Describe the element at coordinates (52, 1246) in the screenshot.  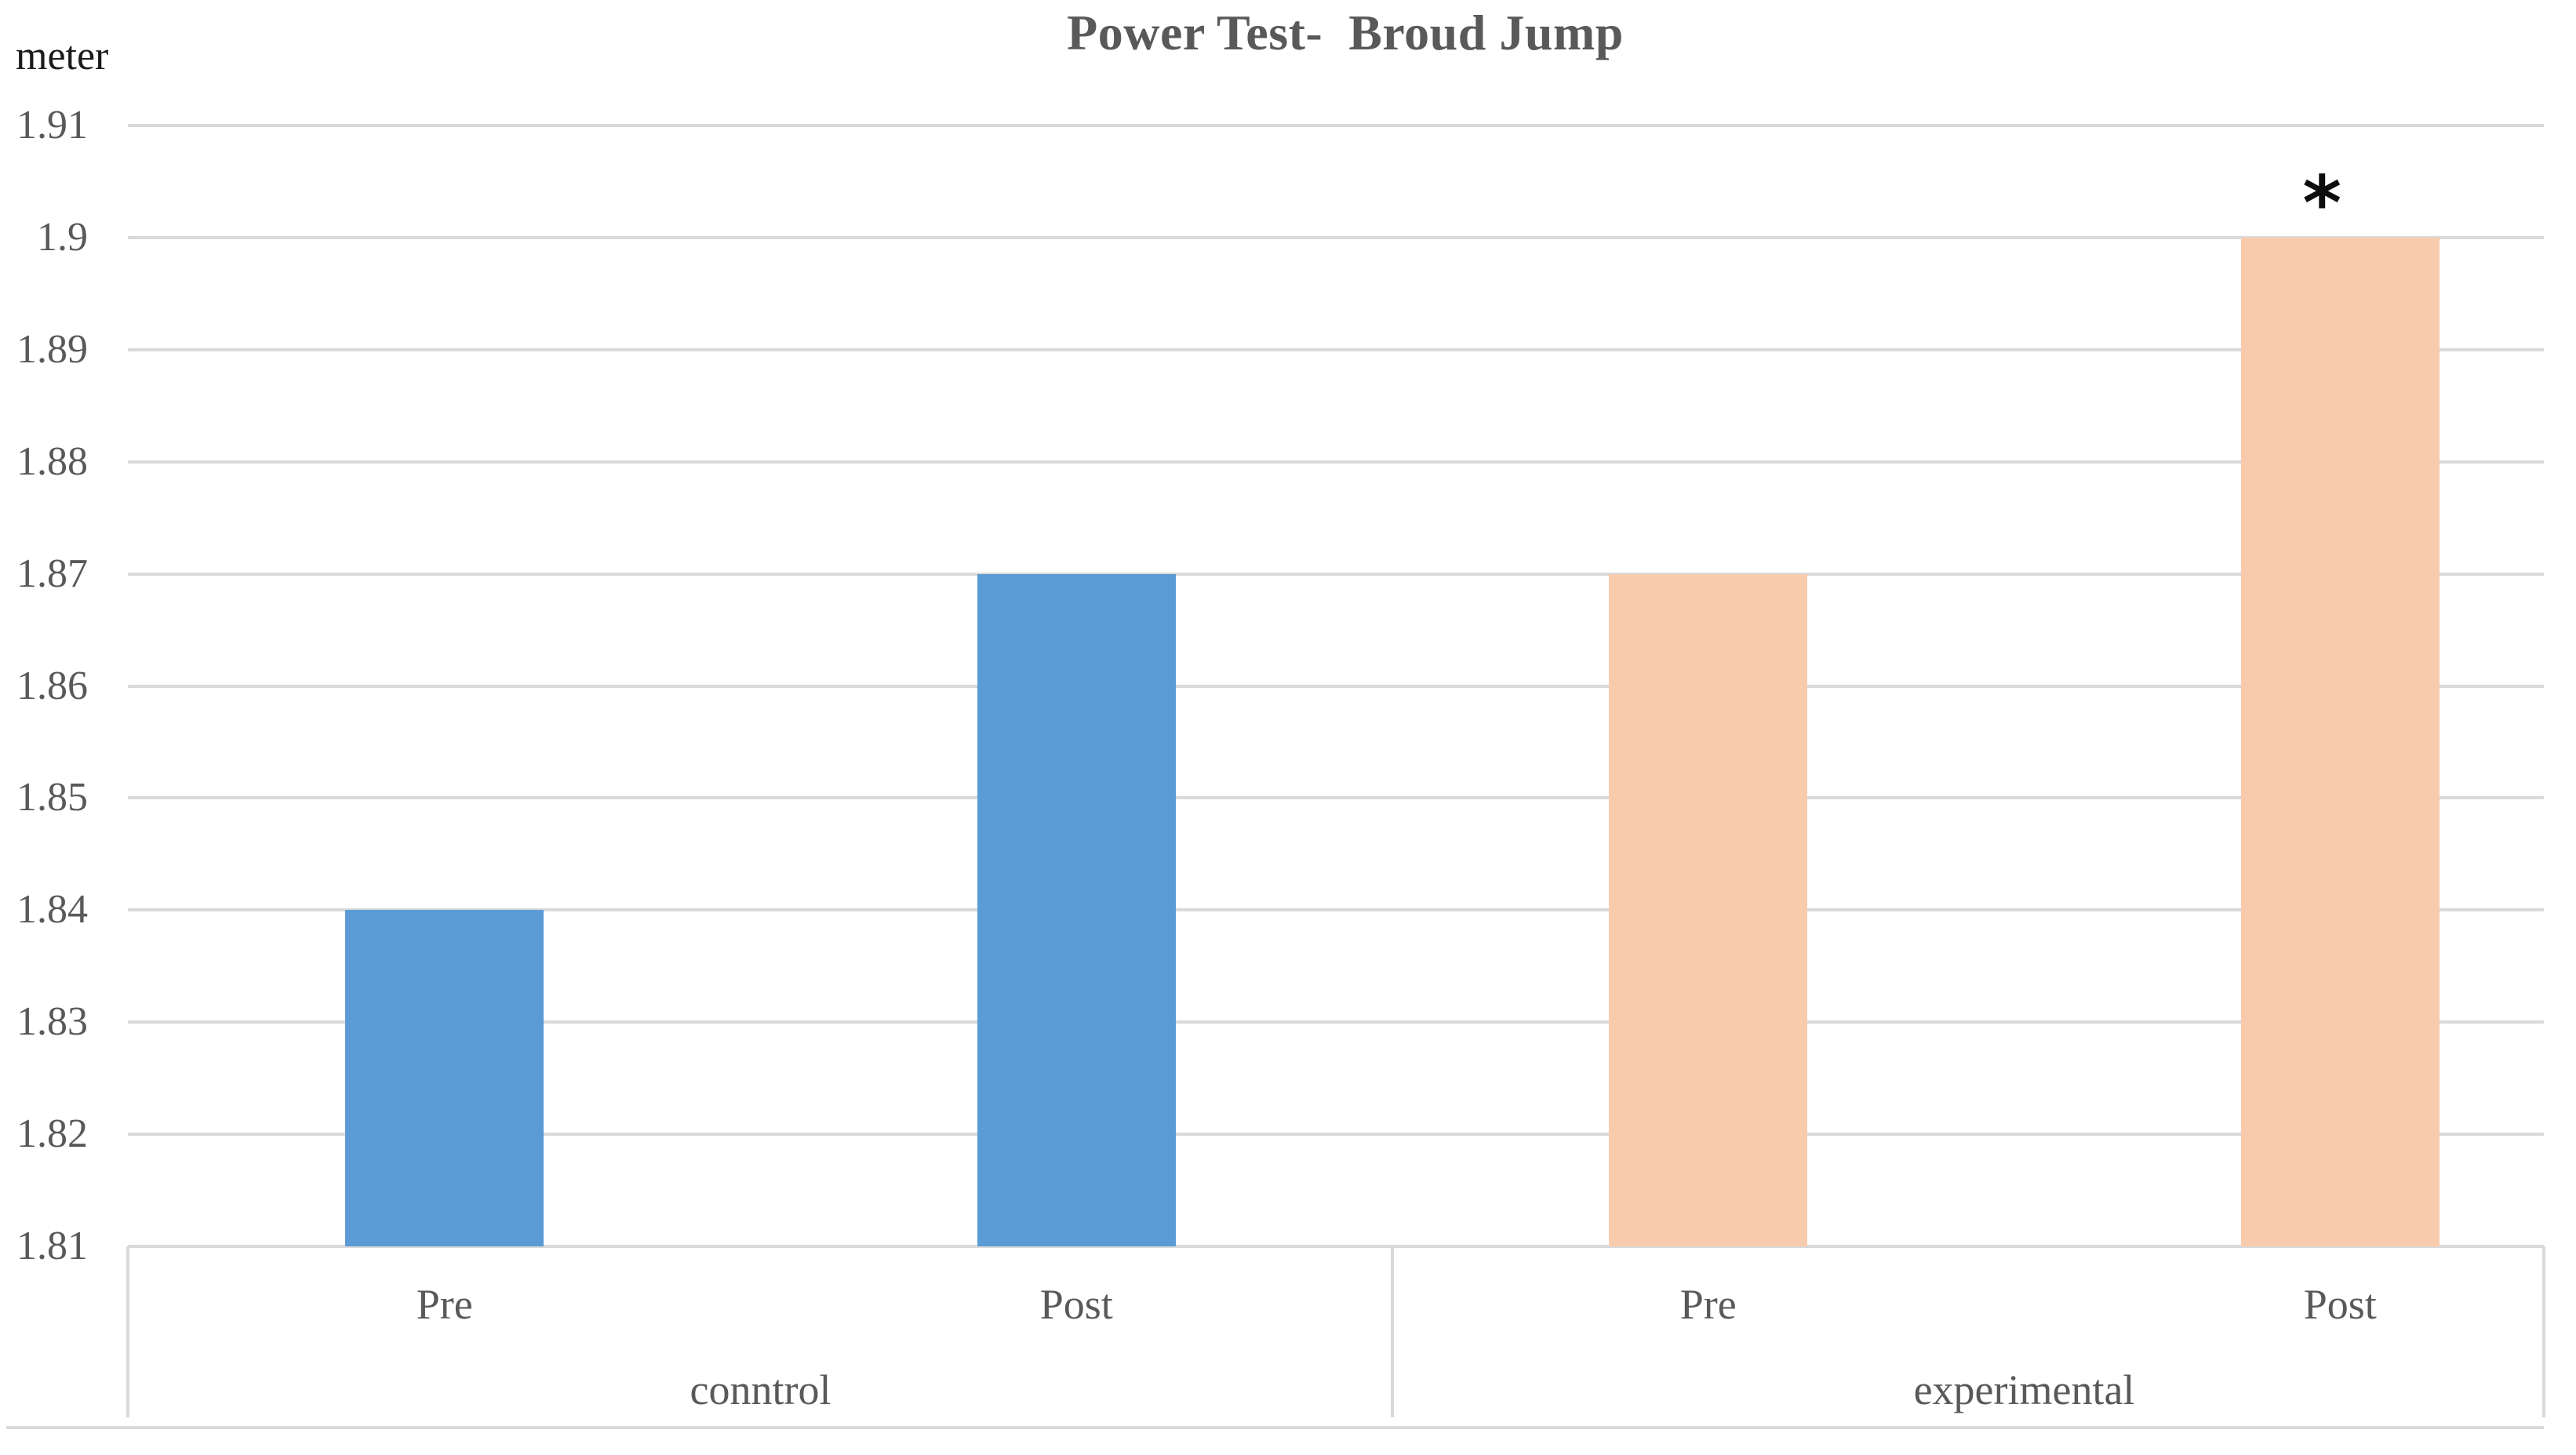
I see `y-tick-label: 1.81` at that location.